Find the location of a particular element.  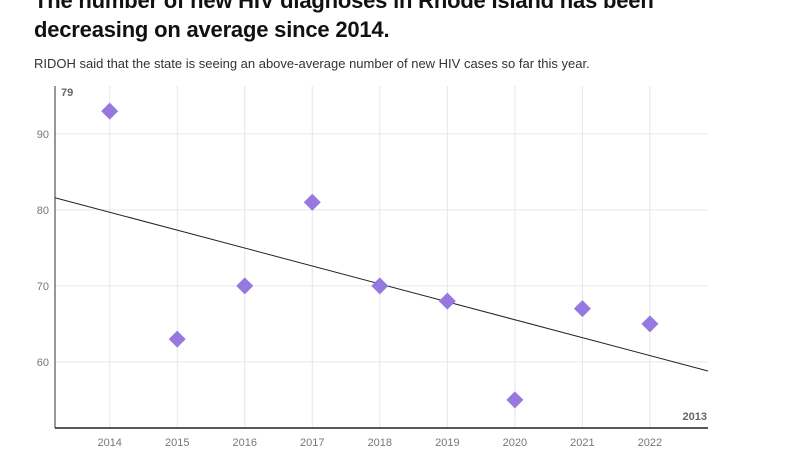

y-tick-label: 60 is located at coordinates (43, 363).